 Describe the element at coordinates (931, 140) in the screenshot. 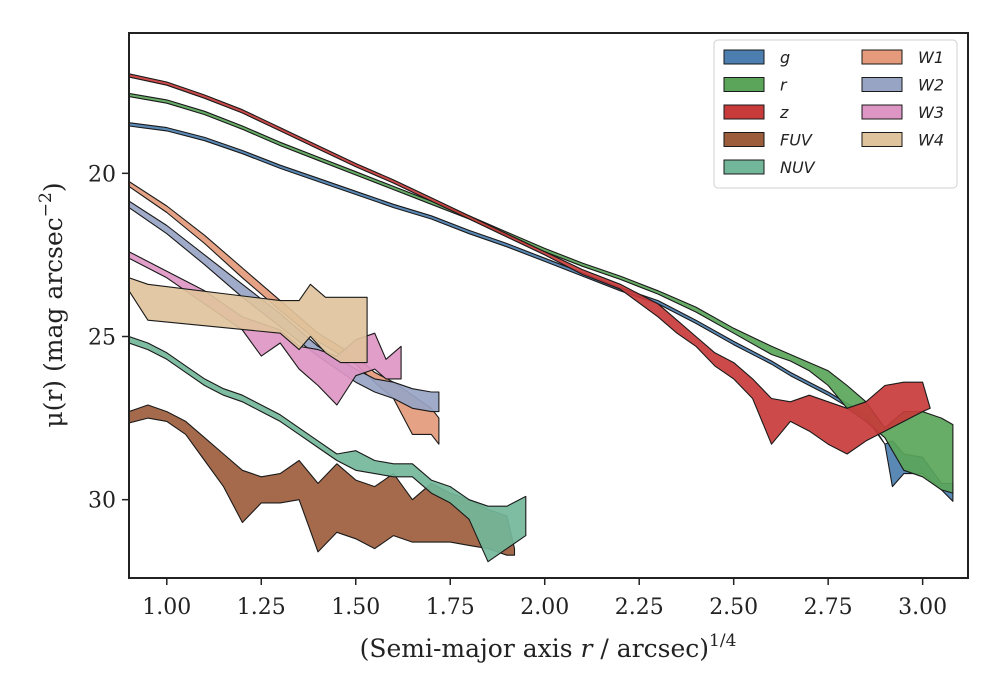

I see `legend-label: W4` at that location.